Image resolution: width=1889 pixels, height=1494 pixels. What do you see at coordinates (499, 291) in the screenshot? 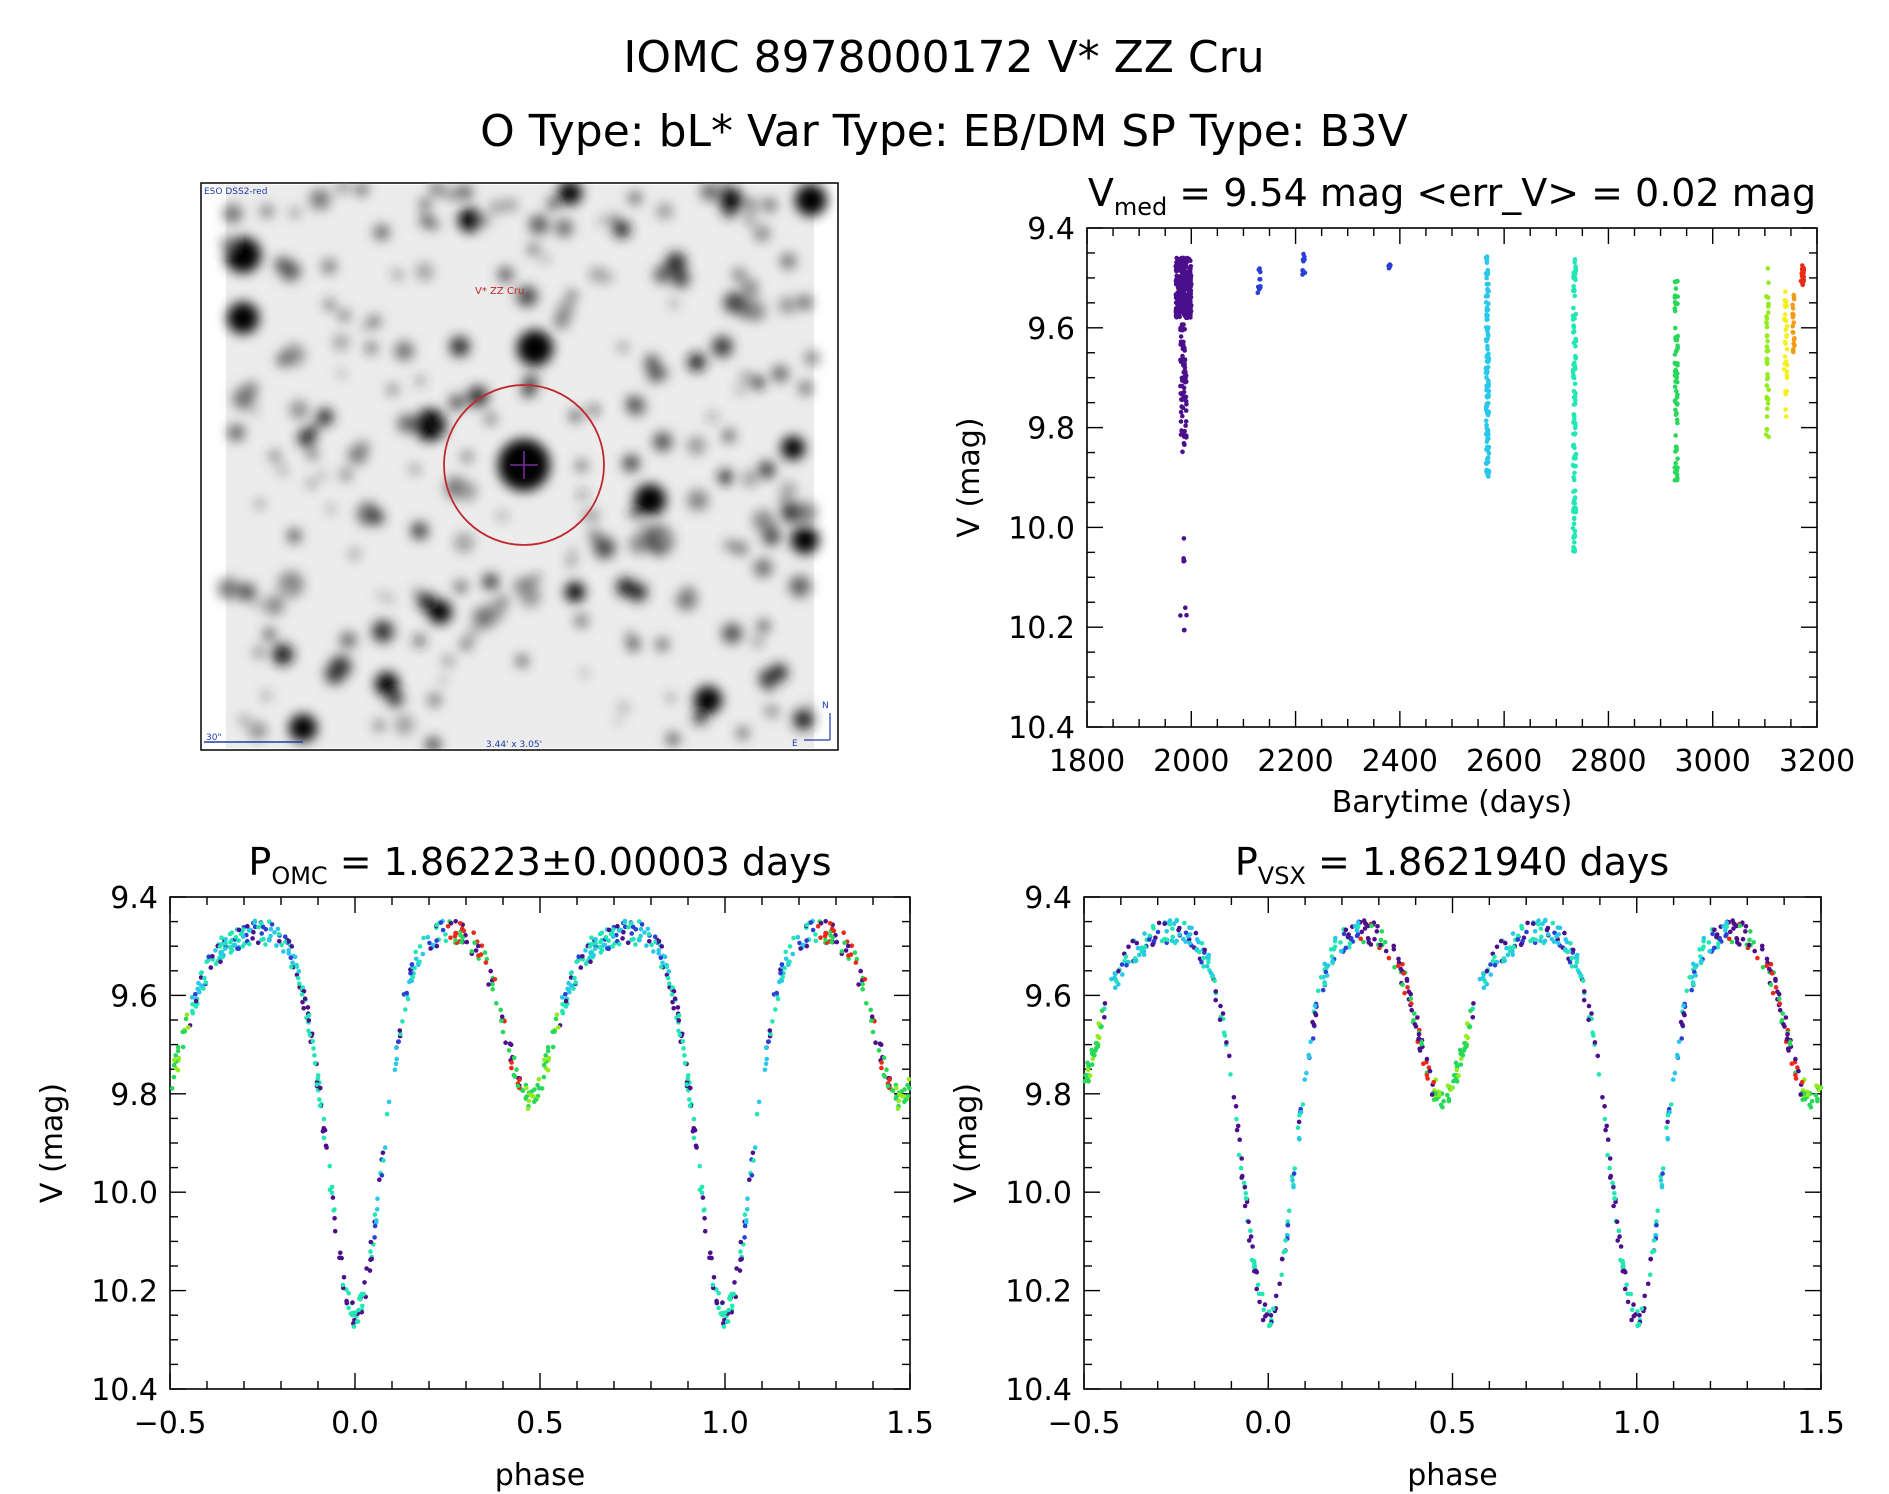
I see `finder-target-label: V* ZZ Cru` at bounding box center [499, 291].